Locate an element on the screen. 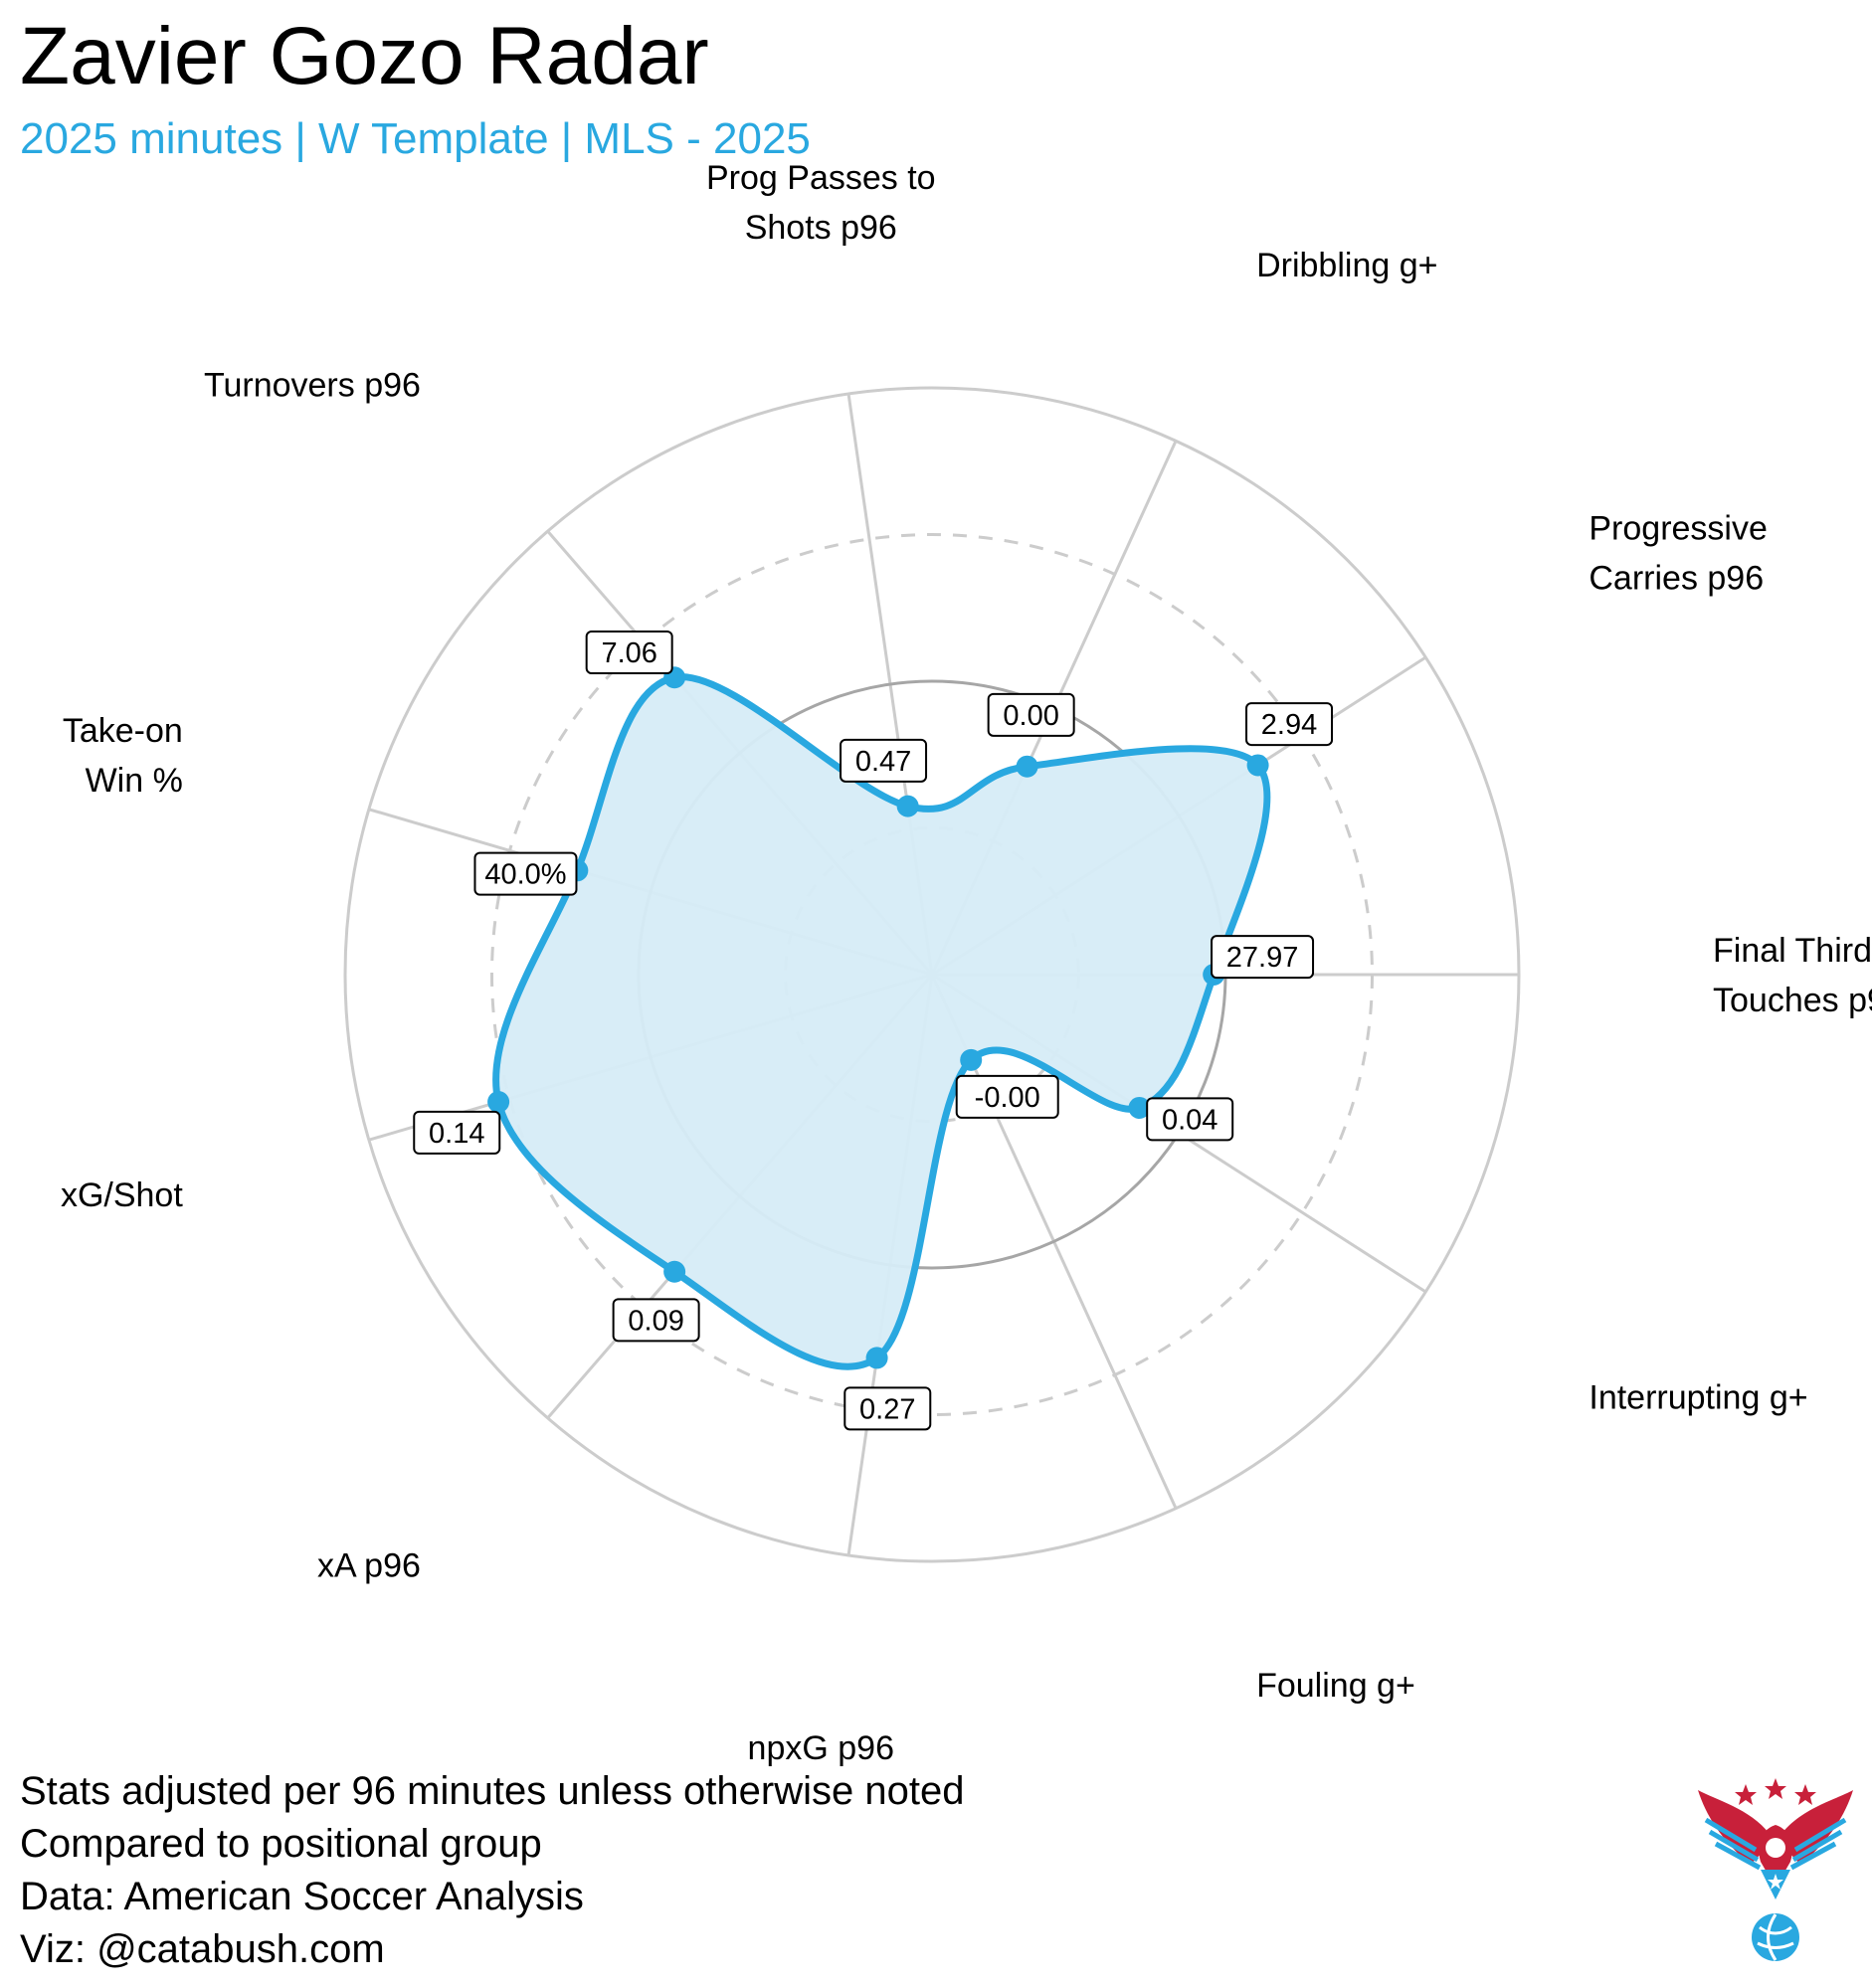 The width and height of the screenshot is (1872, 1988). value-label: 2.94 is located at coordinates (1289, 724).